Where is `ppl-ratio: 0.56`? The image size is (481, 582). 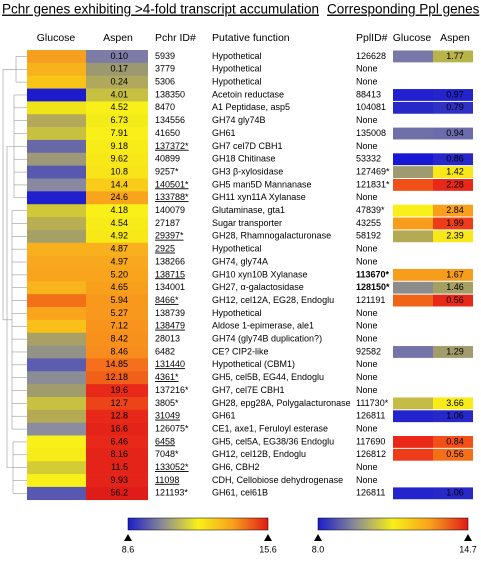 ppl-ratio: 0.56 is located at coordinates (455, 300).